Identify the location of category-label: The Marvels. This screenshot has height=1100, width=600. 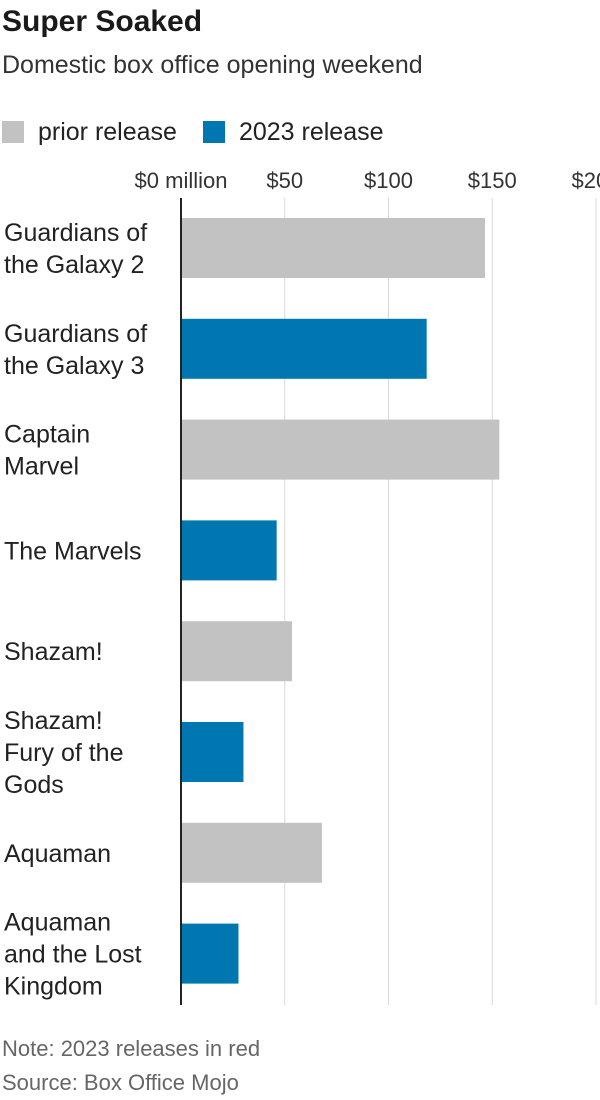
(73, 551).